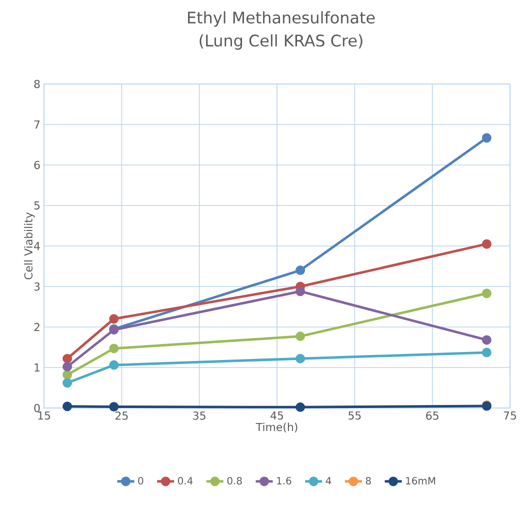  Describe the element at coordinates (37, 408) in the screenshot. I see `y-tick-label: 0` at that location.